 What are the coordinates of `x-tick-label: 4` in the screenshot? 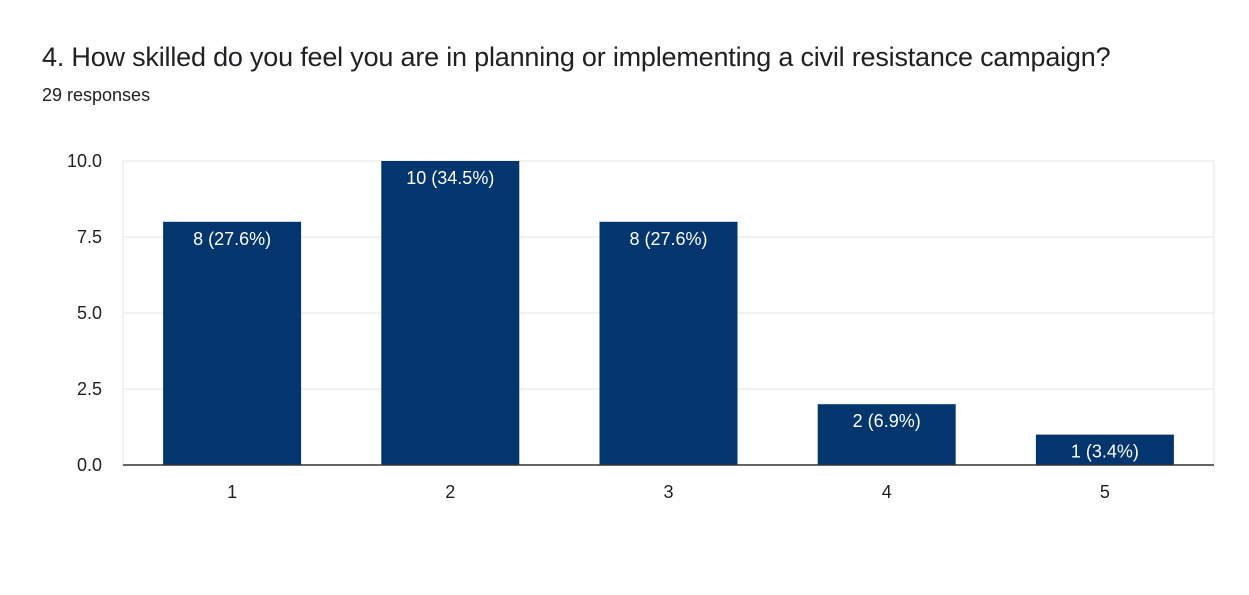 It's located at (887, 492).